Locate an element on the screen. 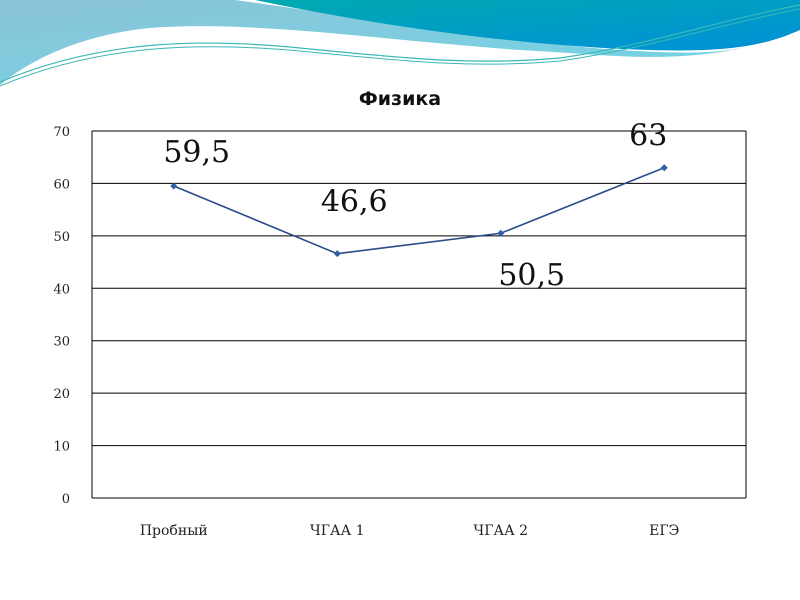 The image size is (800, 600). y-tick-label: 60 is located at coordinates (61, 184).